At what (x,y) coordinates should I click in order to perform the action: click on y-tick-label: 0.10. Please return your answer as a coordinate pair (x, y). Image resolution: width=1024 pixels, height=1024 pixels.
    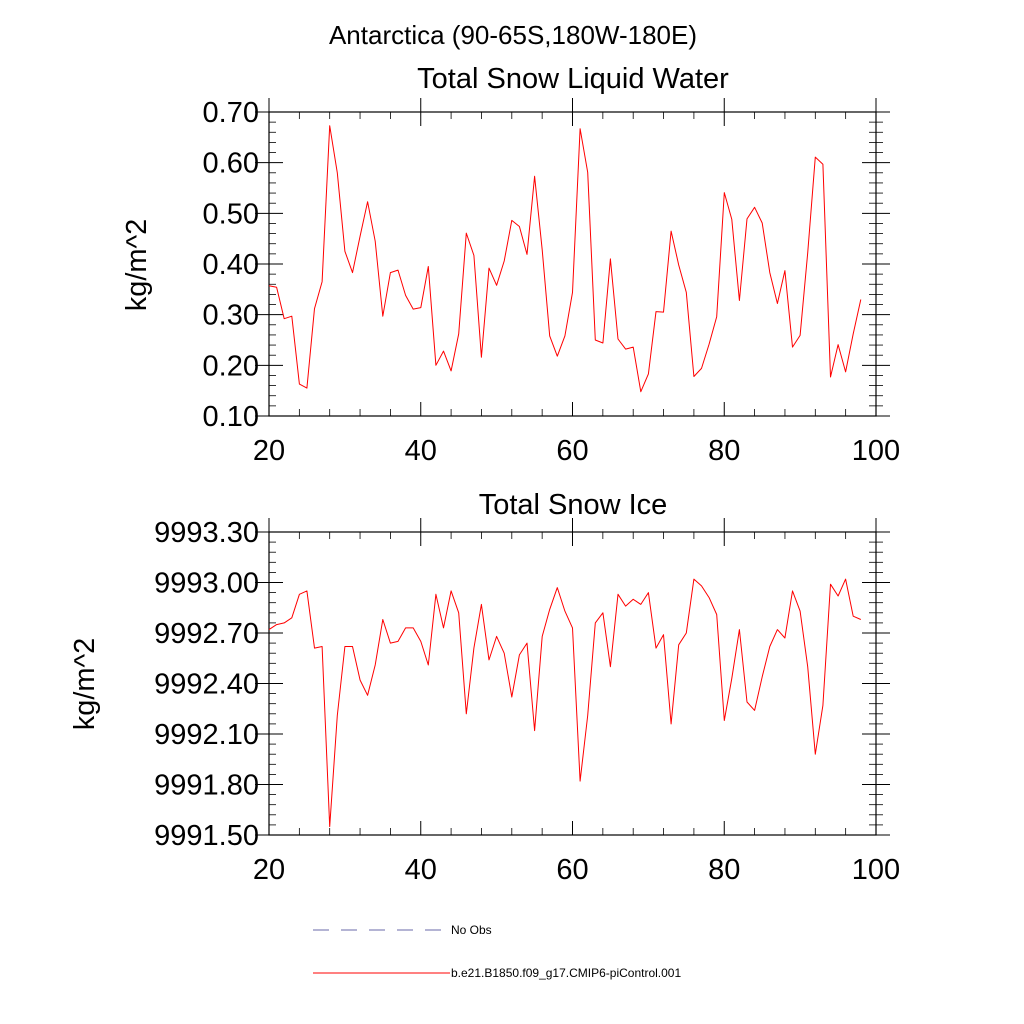
    Looking at the image, I should click on (231, 417).